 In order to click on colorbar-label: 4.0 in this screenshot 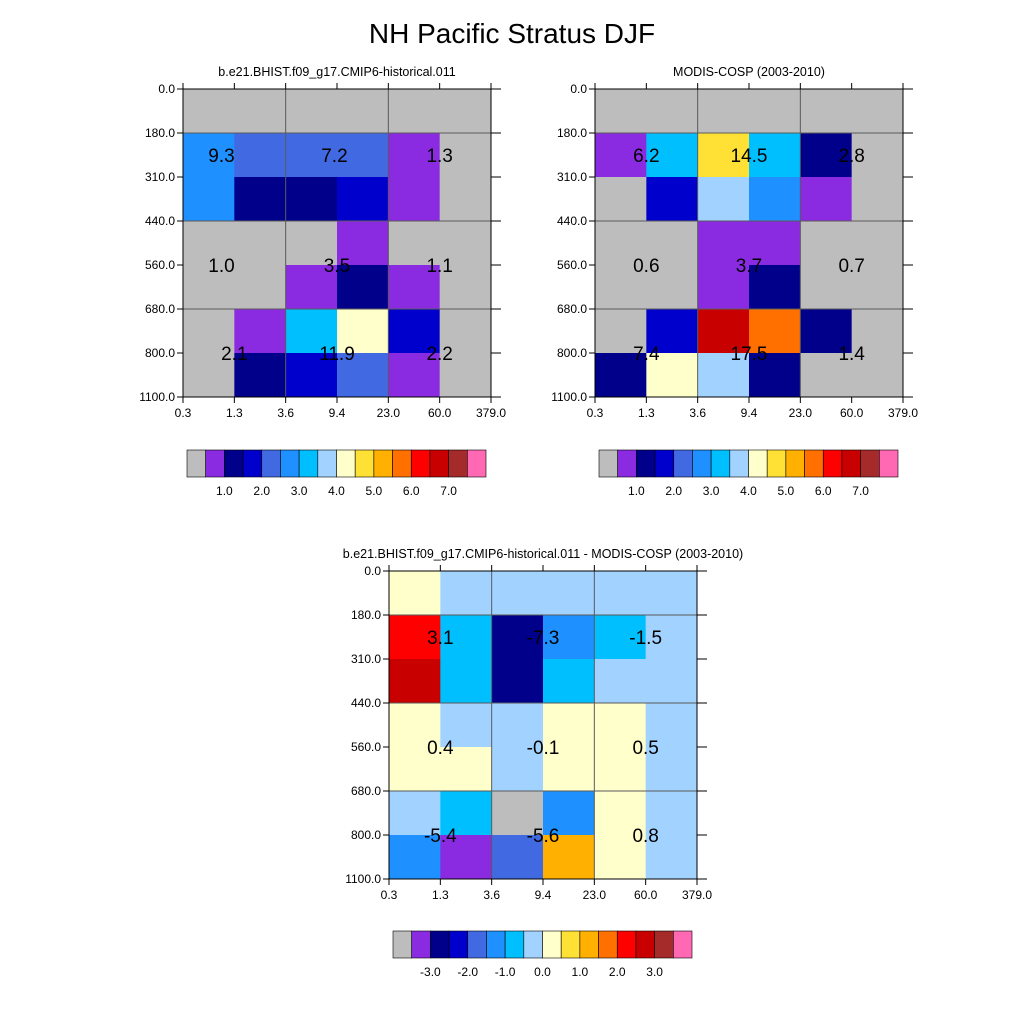, I will do `click(336, 491)`.